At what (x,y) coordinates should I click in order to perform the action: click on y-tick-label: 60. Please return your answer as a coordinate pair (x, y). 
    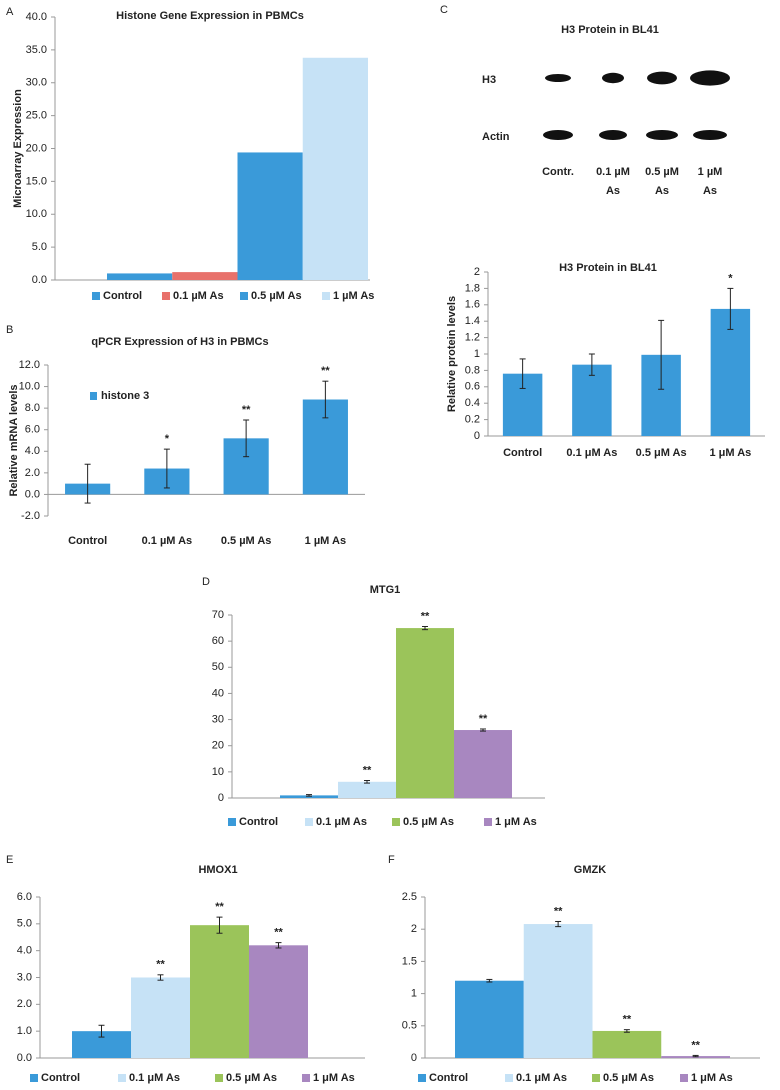
    Looking at the image, I should click on (218, 641).